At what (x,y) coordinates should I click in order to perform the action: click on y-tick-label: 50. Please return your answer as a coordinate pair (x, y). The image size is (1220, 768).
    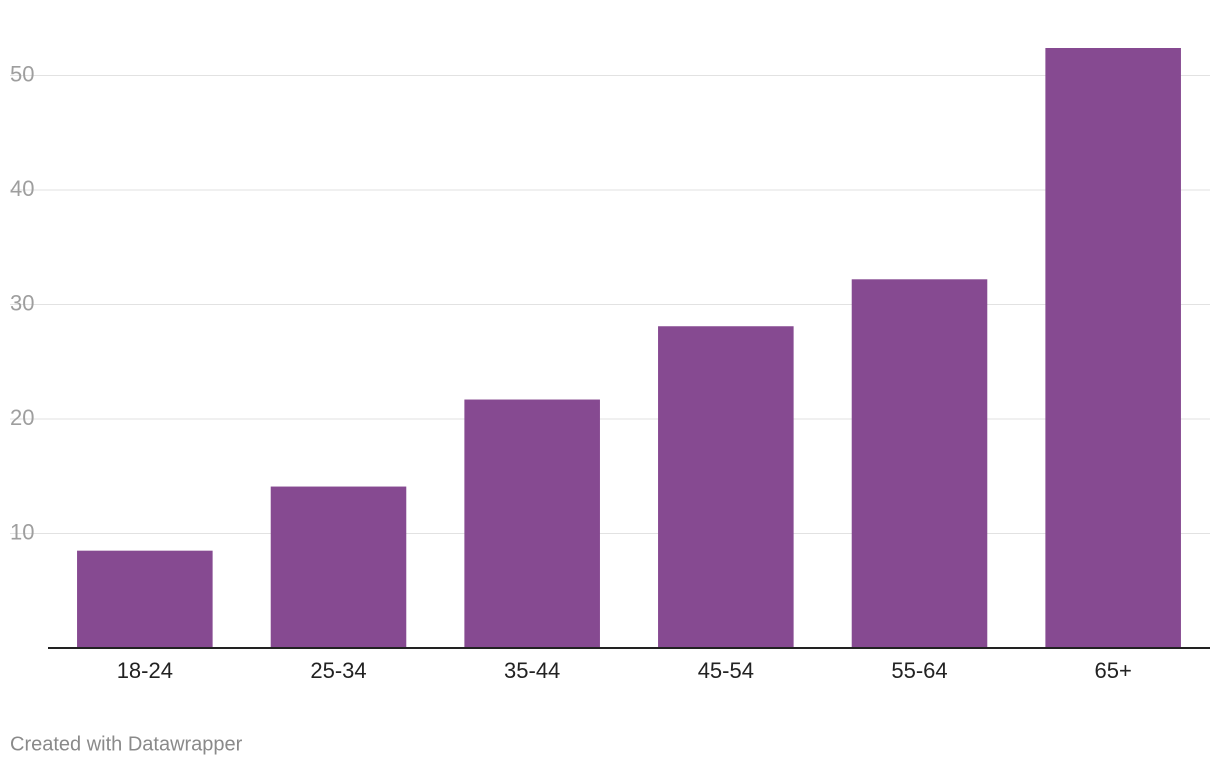
    Looking at the image, I should click on (22, 73).